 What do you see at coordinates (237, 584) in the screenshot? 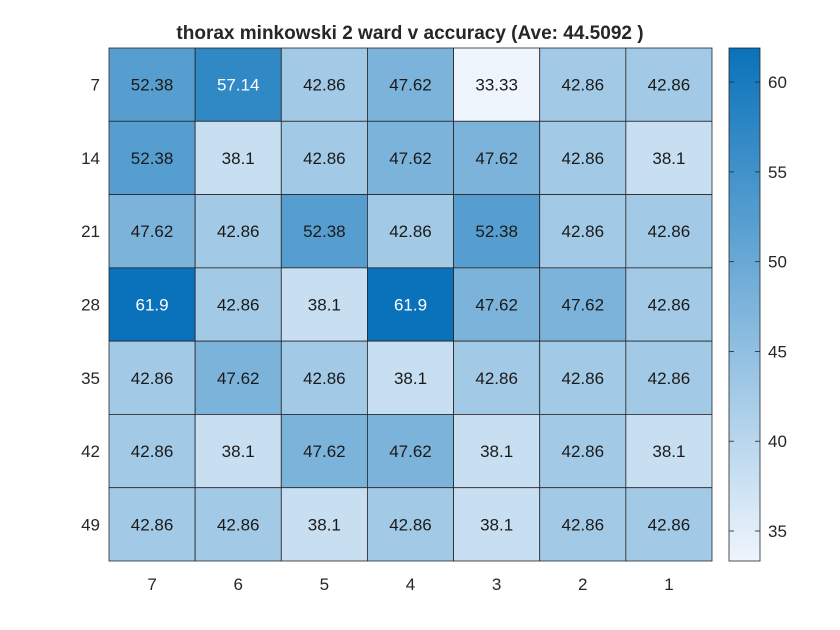
I see `x-tick-label: 6` at bounding box center [237, 584].